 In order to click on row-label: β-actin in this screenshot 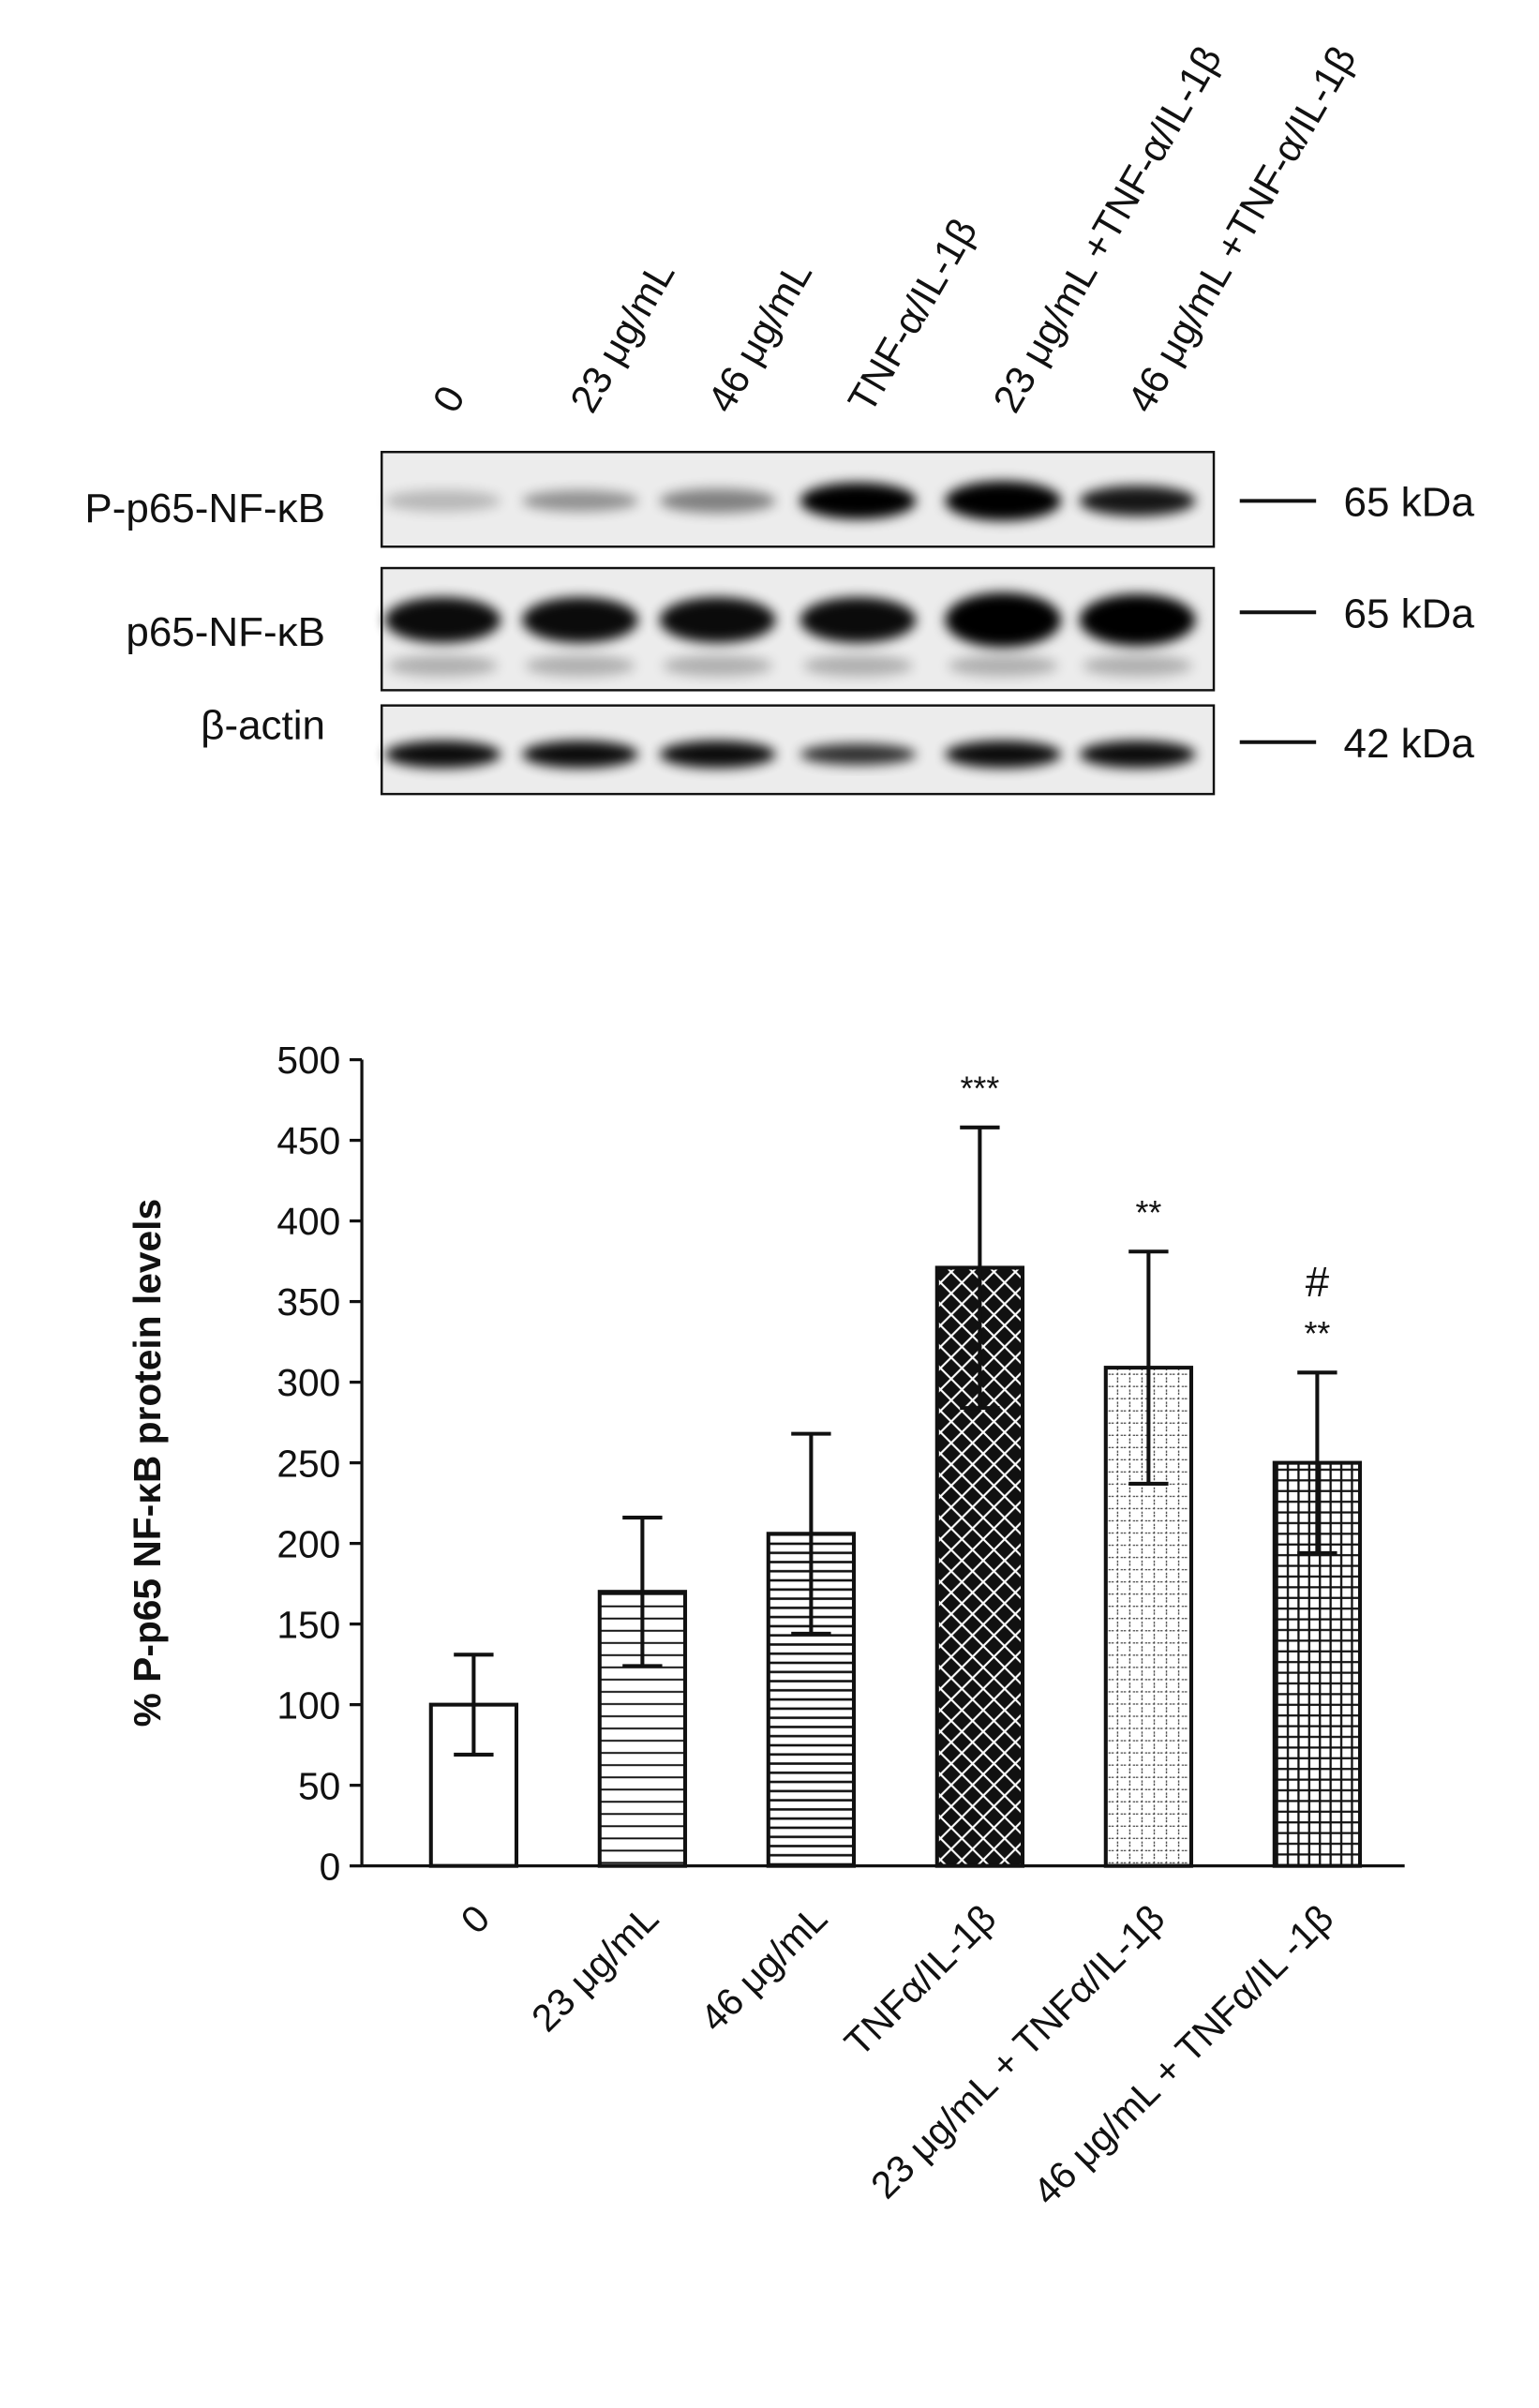, I will do `click(263, 725)`.